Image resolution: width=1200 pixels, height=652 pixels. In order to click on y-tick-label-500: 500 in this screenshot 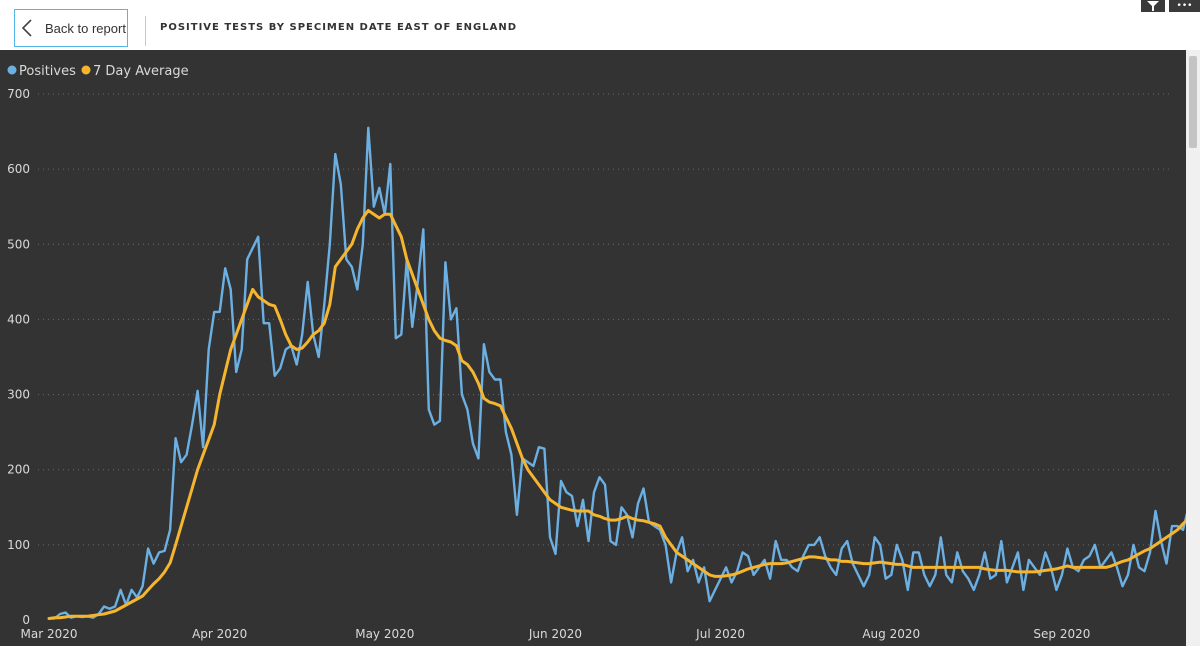, I will do `click(18, 244)`.